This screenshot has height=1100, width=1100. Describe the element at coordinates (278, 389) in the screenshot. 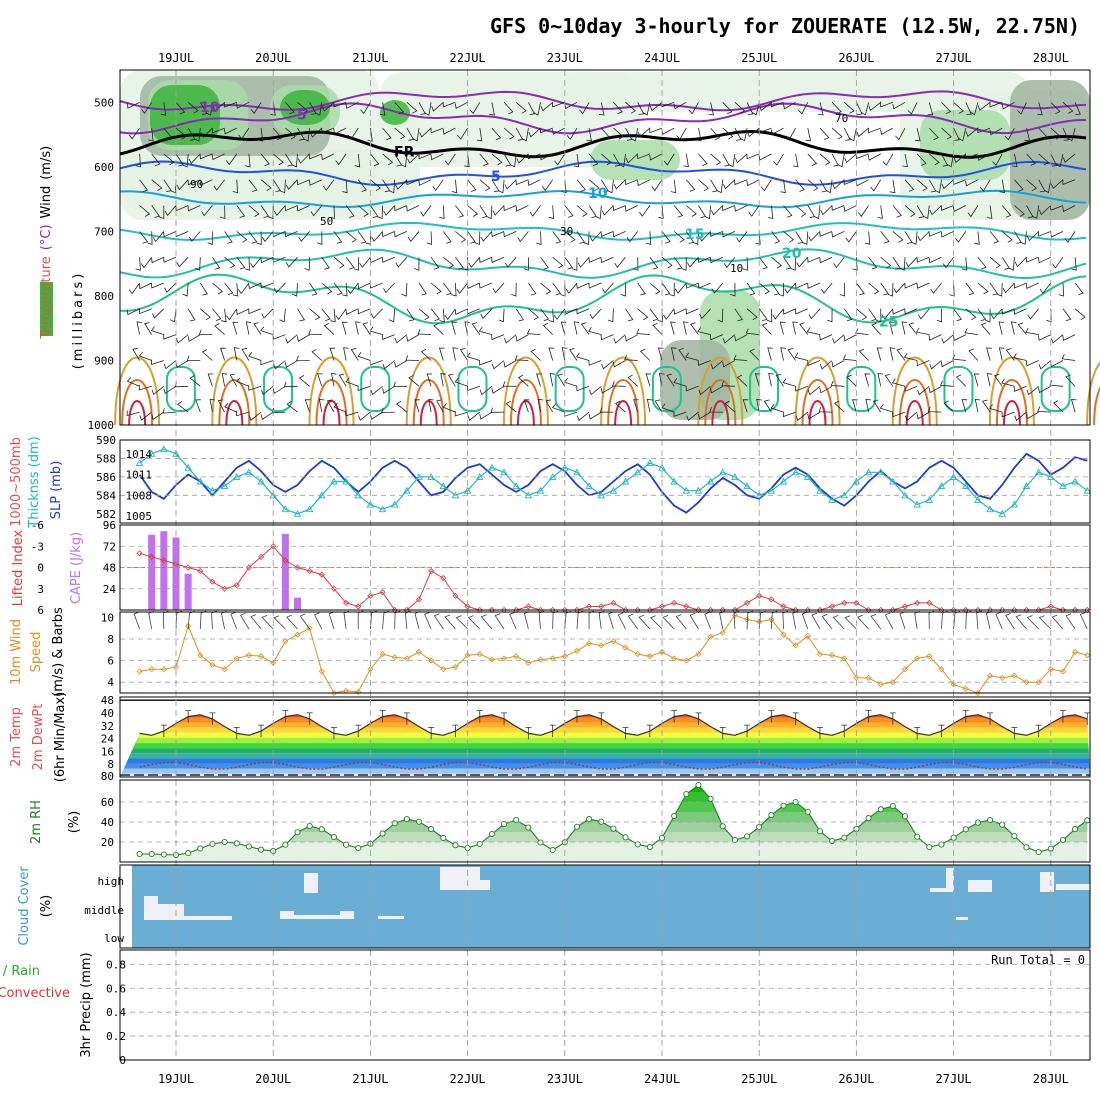

I see `dewpoint-contour` at that location.